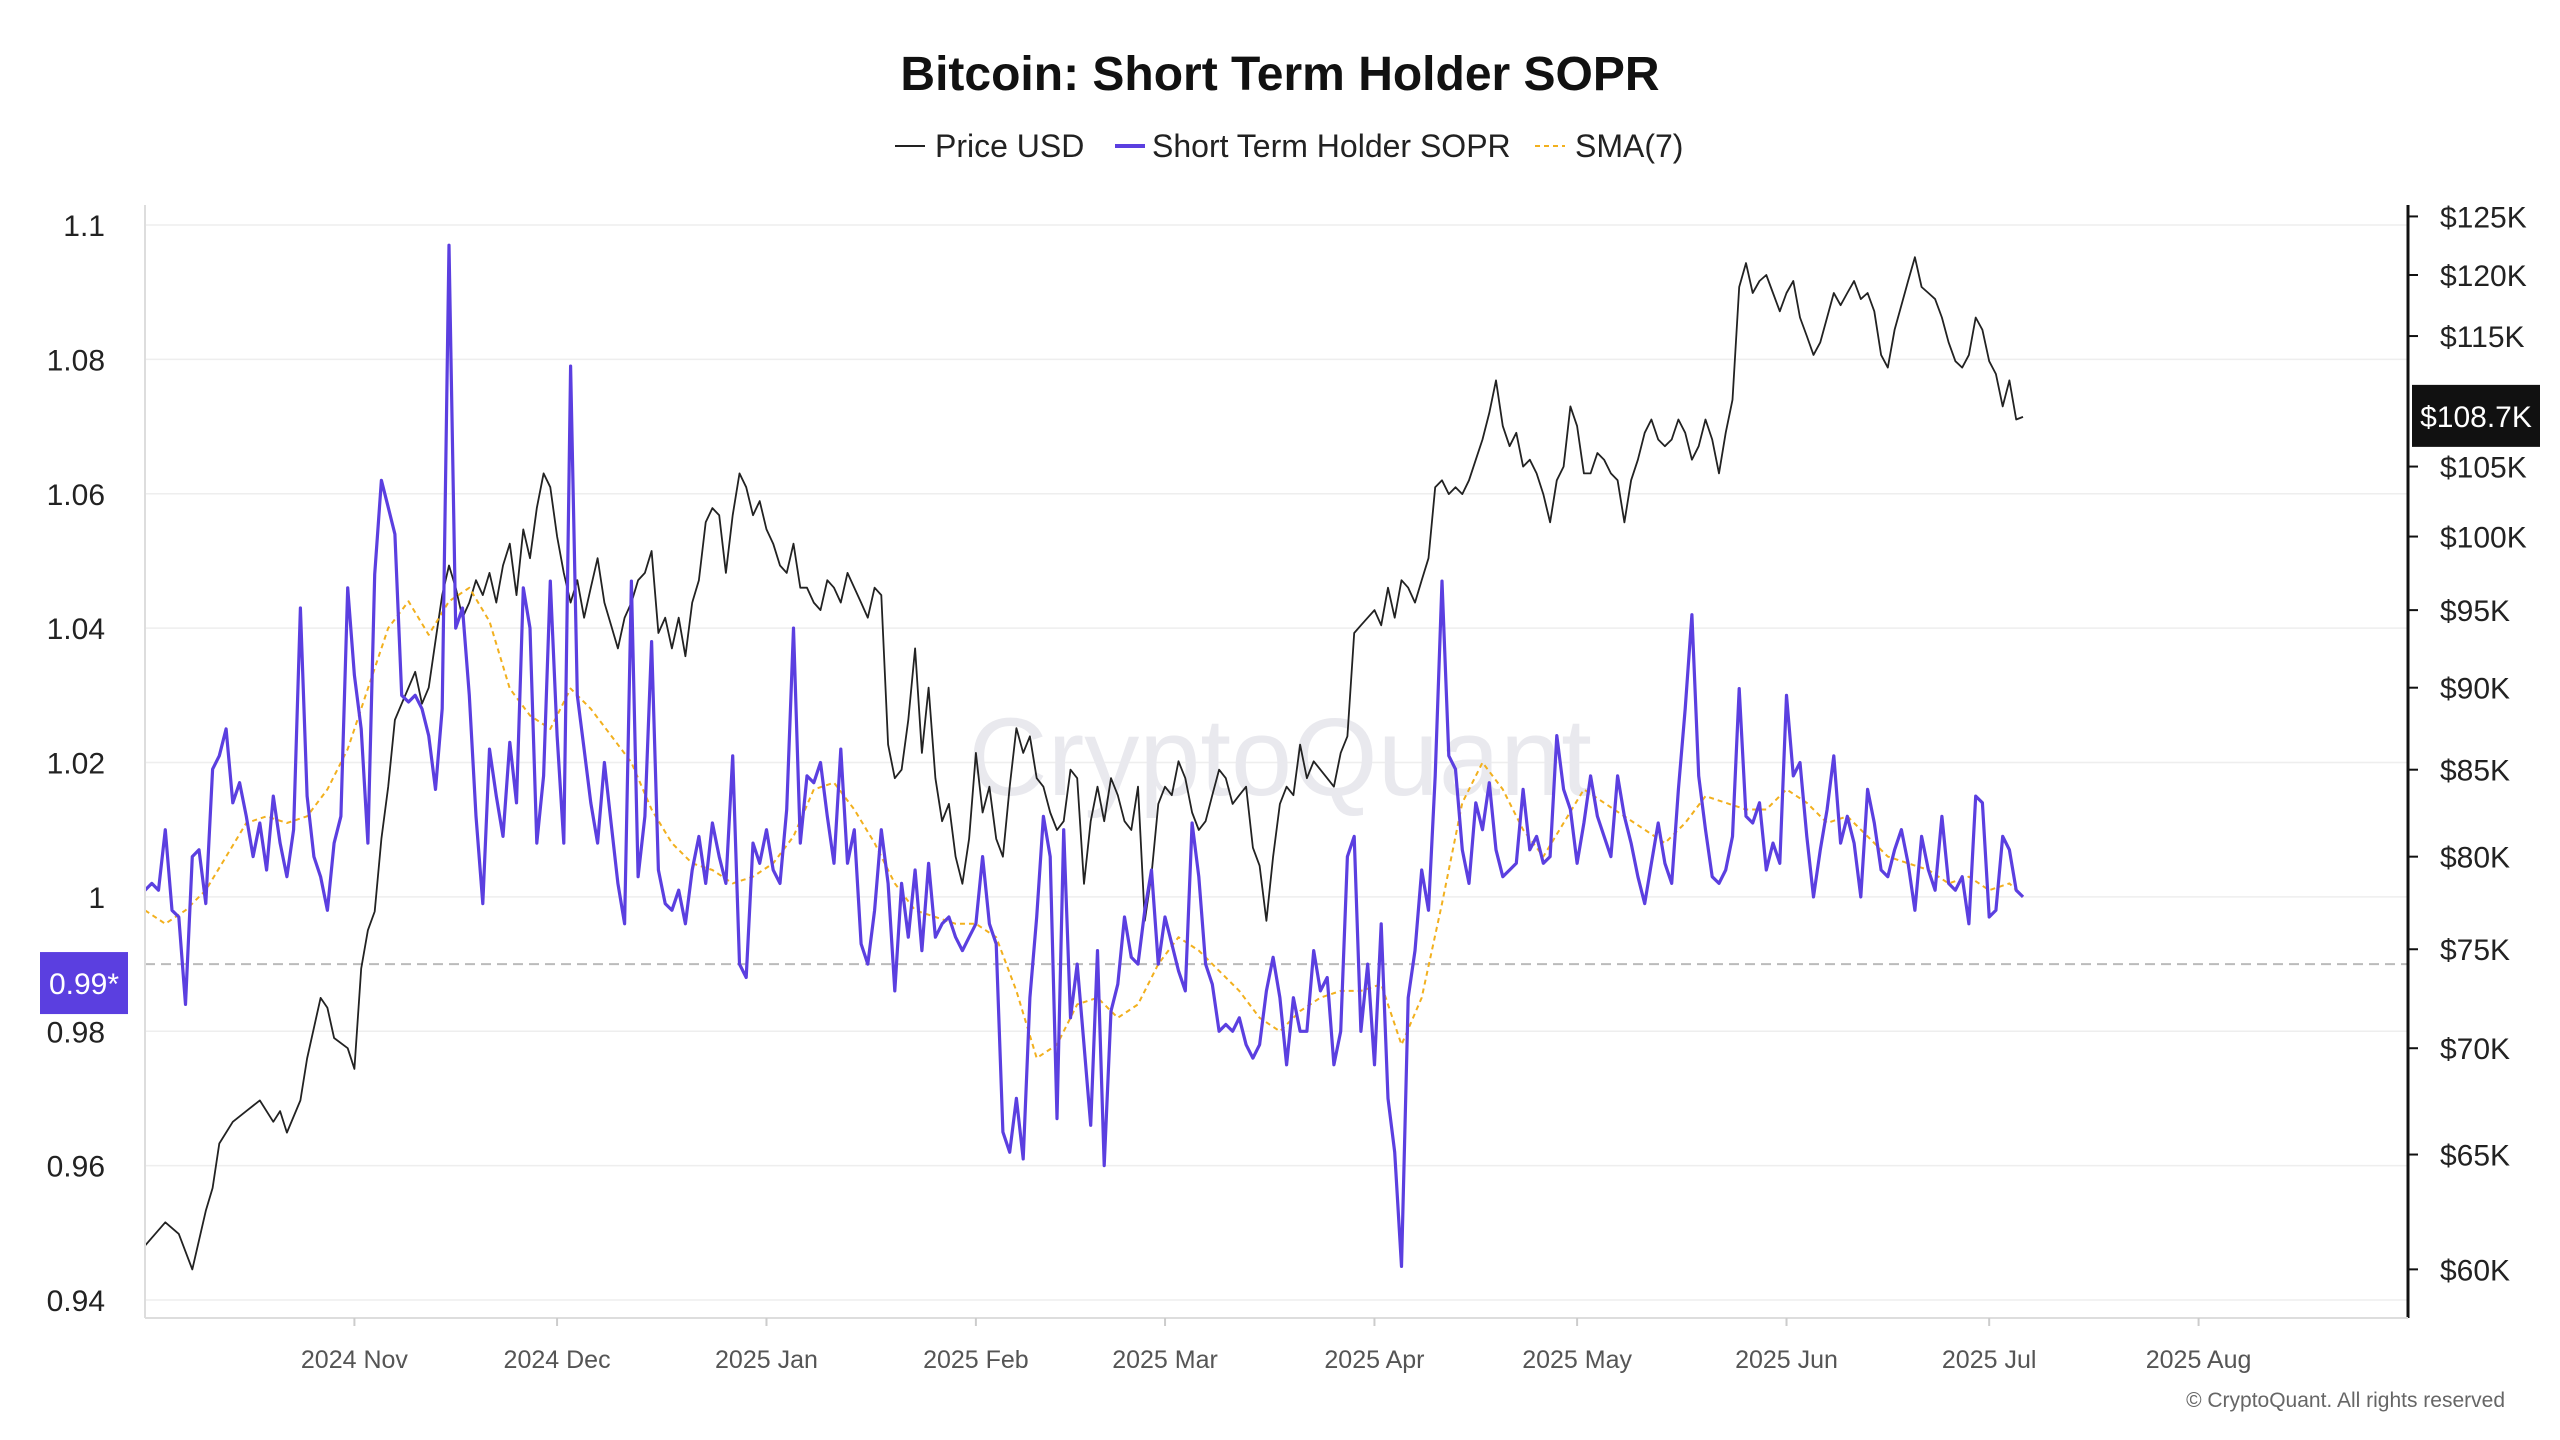  I want to click on right-tick-label: $70K, so click(2475, 1049).